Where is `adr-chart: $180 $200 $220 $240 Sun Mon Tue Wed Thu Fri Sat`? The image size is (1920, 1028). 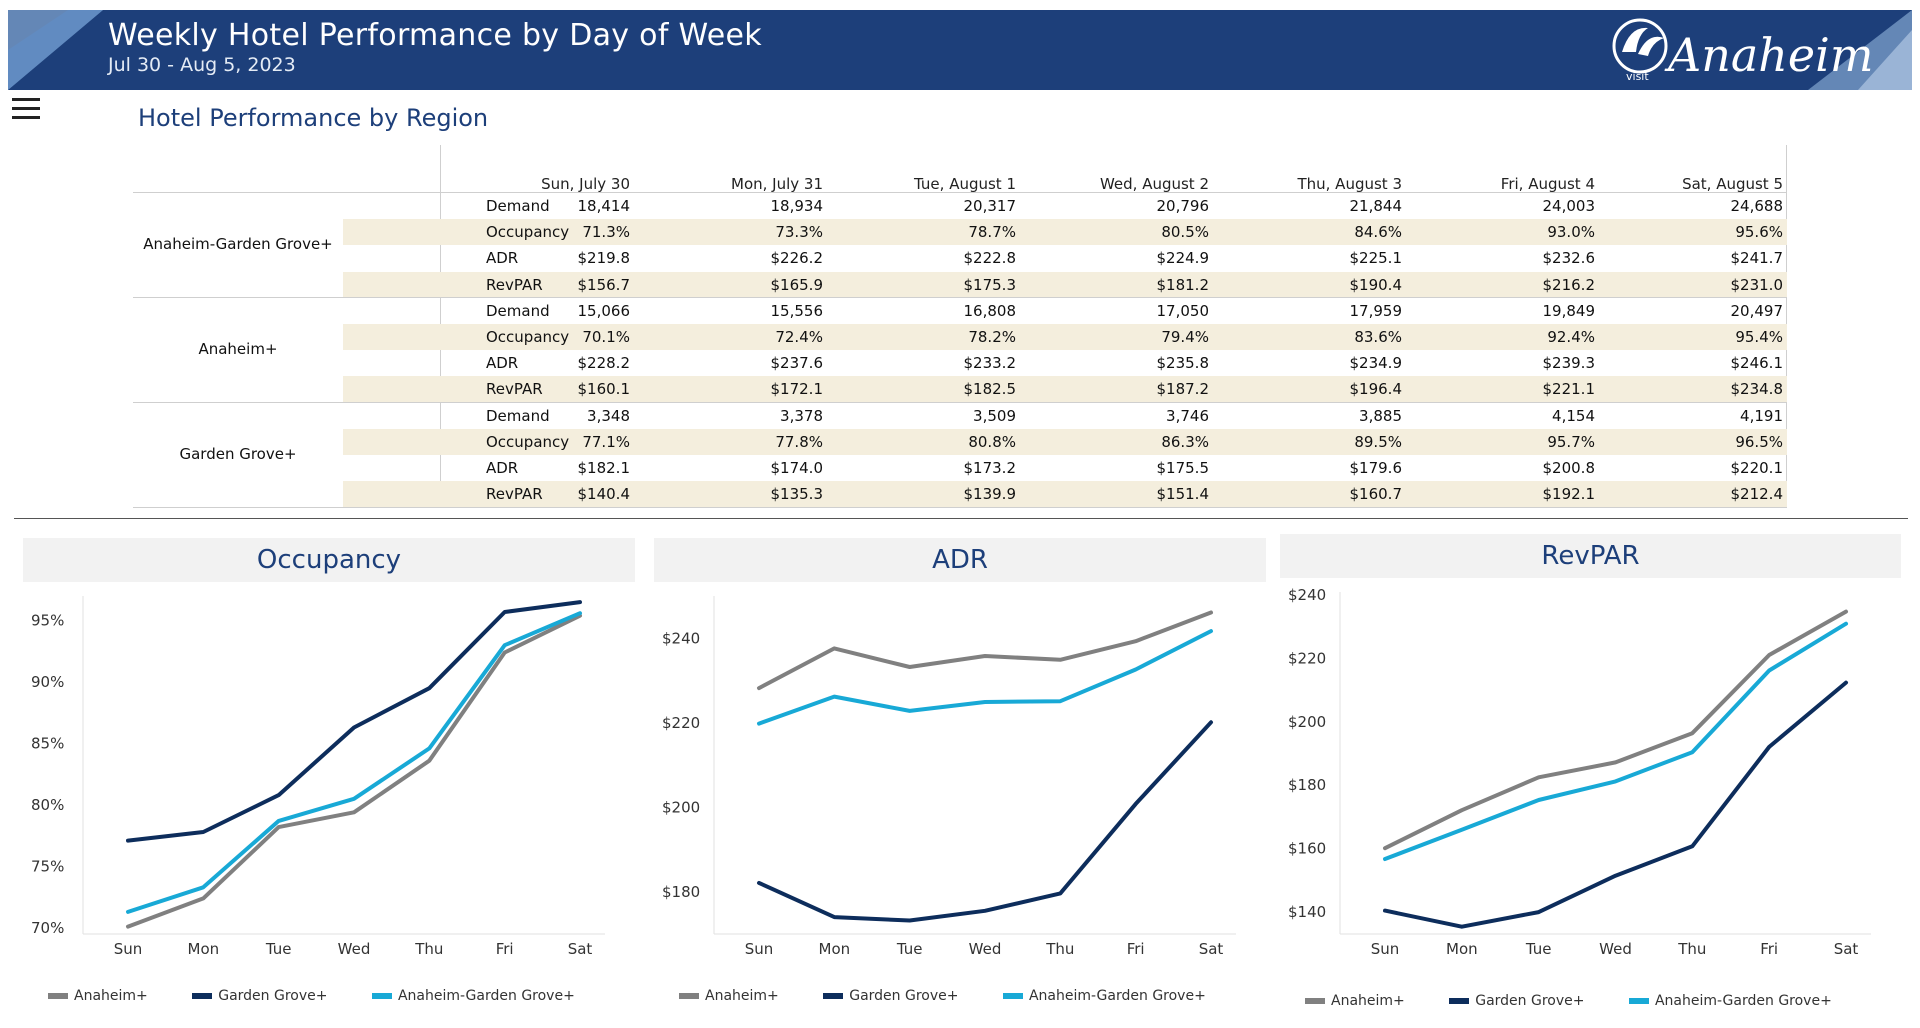 adr-chart: $180 $200 $220 $240 Sun Mon Tue Wed Thu Fri Sat is located at coordinates (949, 777).